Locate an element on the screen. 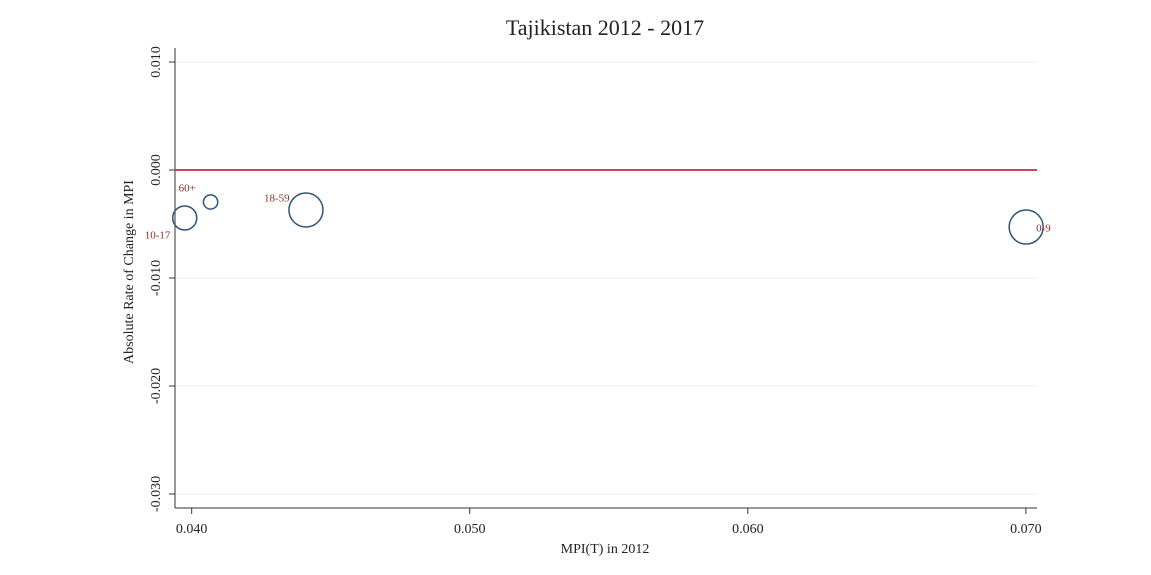 Image resolution: width=1151 pixels, height=575 pixels. y-axis-title: Absolute Rate of Change in MPI is located at coordinates (129, 272).